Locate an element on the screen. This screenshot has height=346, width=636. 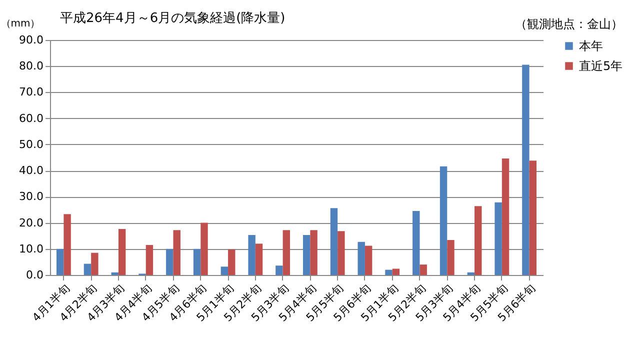
y-tick-label: 80.0 is located at coordinates (31, 66).